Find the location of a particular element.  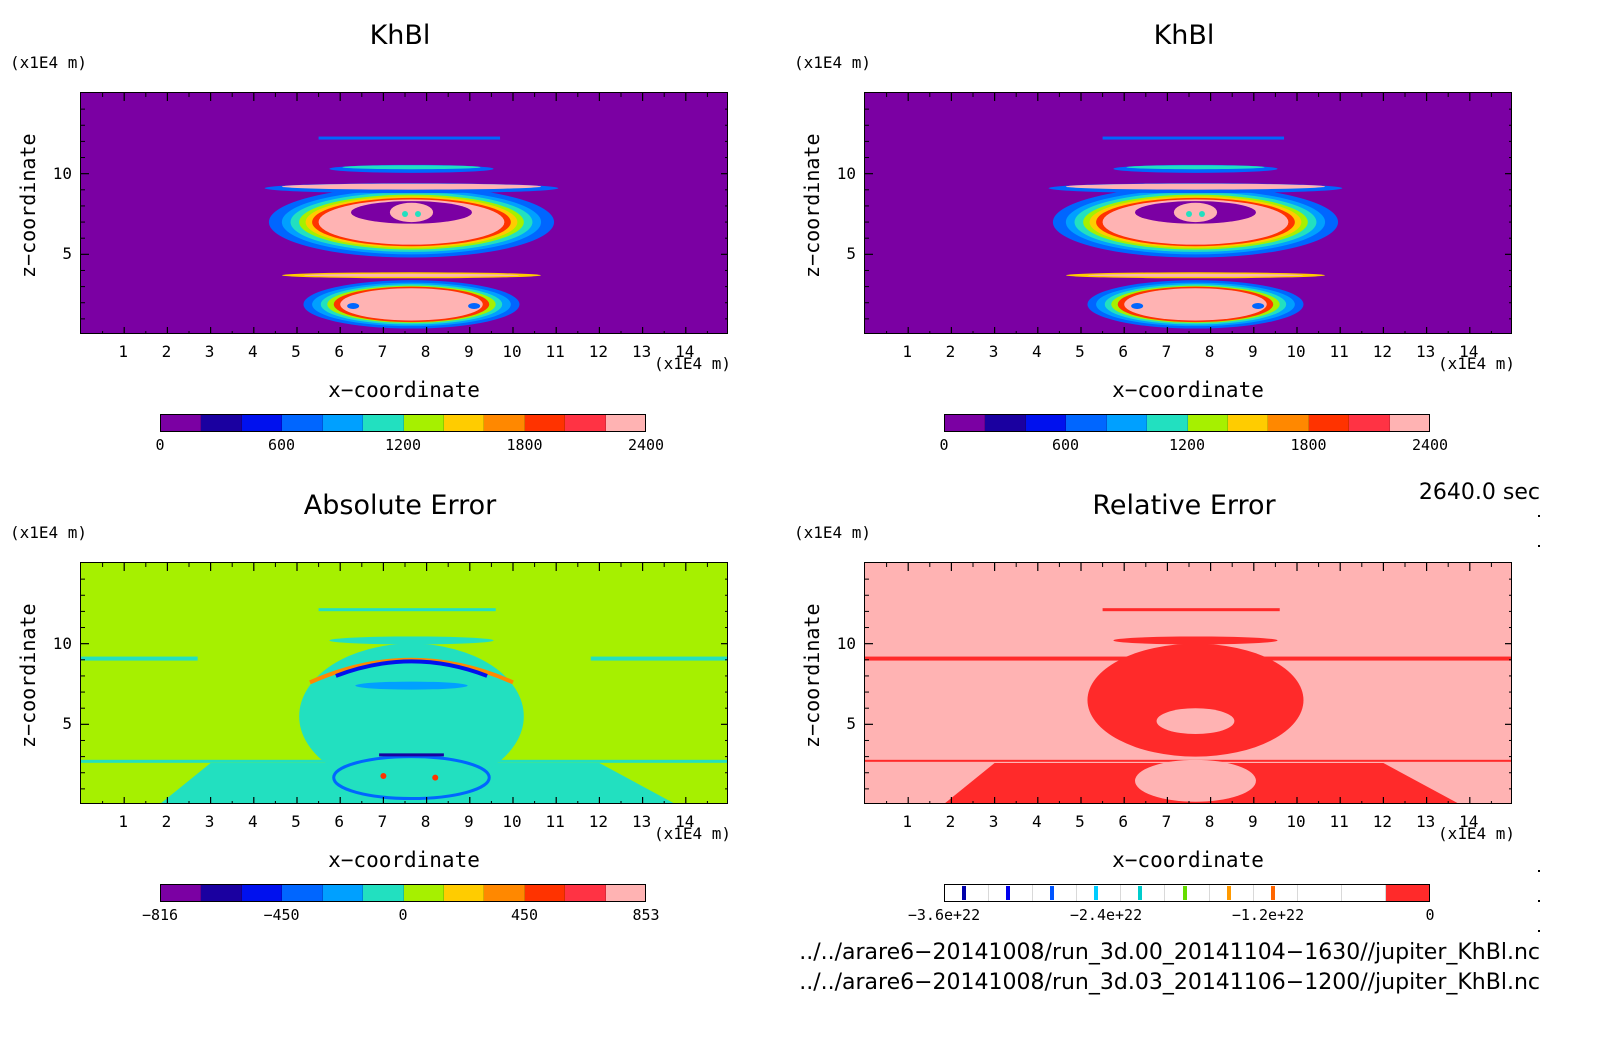

colorbar-tick-label: −3.6e+22 is located at coordinates (944, 915).